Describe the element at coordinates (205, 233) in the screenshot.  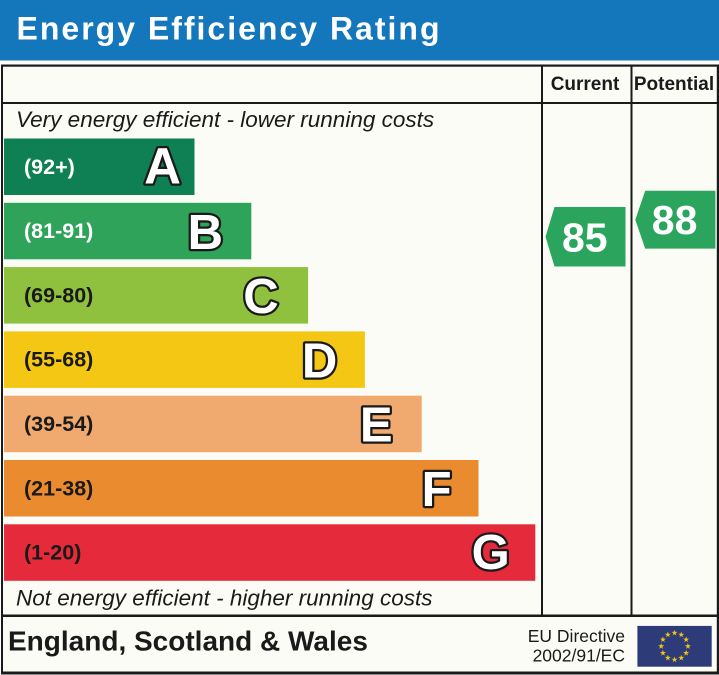
I see `svg-text: B` at that location.